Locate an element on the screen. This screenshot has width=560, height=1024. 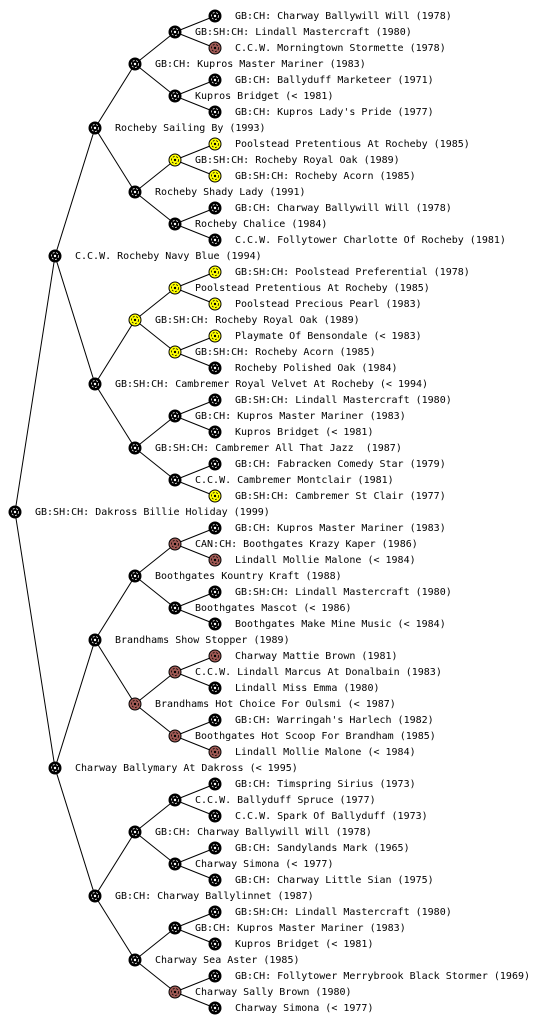
node-label: GB:SH:CH: Dakross Billie Holiday (1999) is located at coordinates (152, 512).